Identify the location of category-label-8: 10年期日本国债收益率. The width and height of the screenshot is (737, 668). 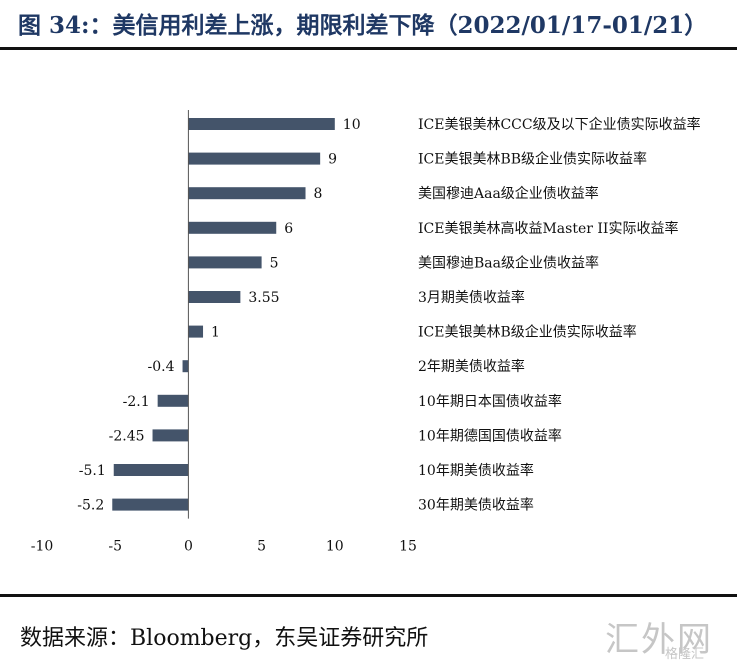
(490, 401).